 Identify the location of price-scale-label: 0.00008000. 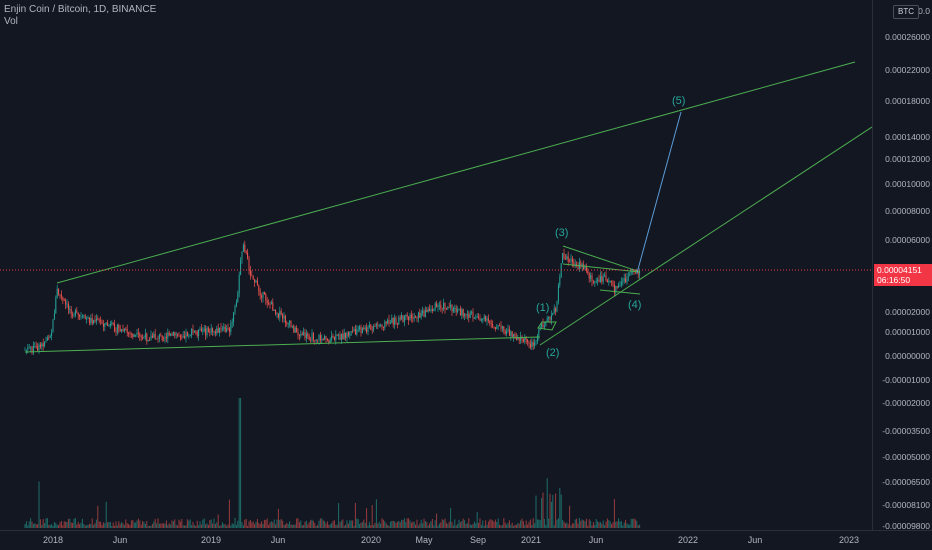
(907, 211).